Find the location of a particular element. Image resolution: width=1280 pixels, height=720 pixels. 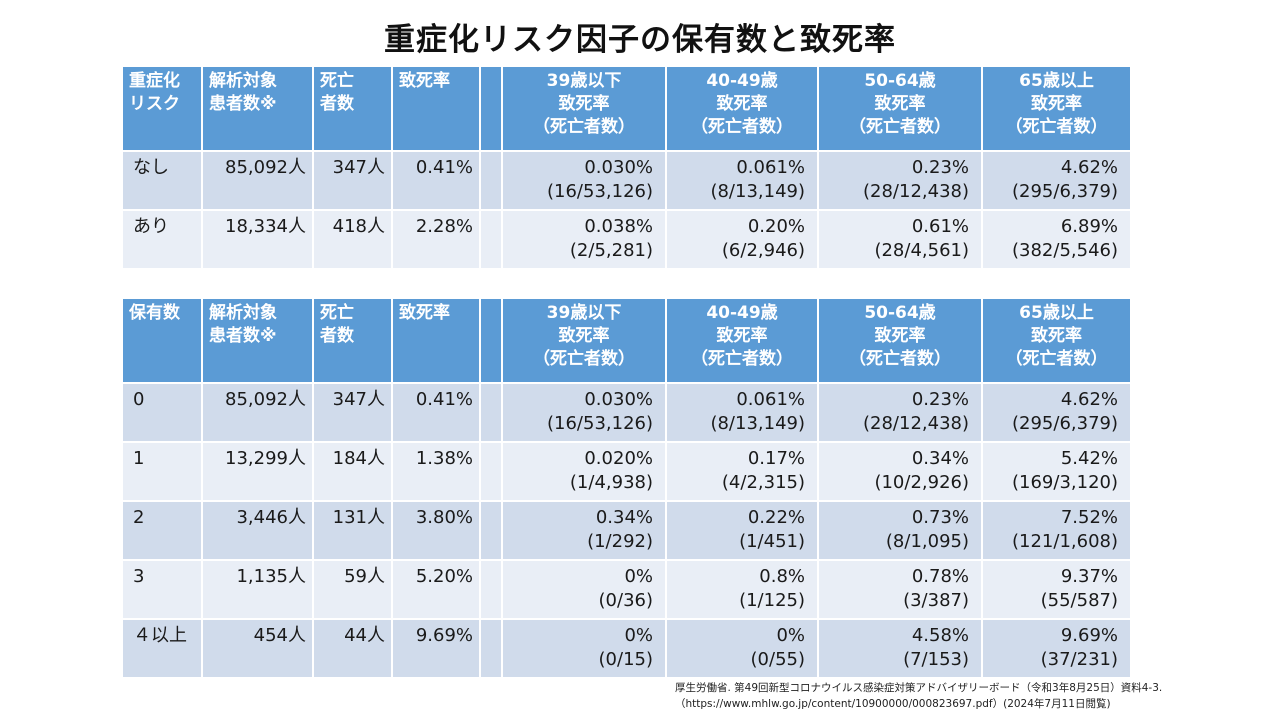

age-rate: 0.78% is located at coordinates (940, 576).